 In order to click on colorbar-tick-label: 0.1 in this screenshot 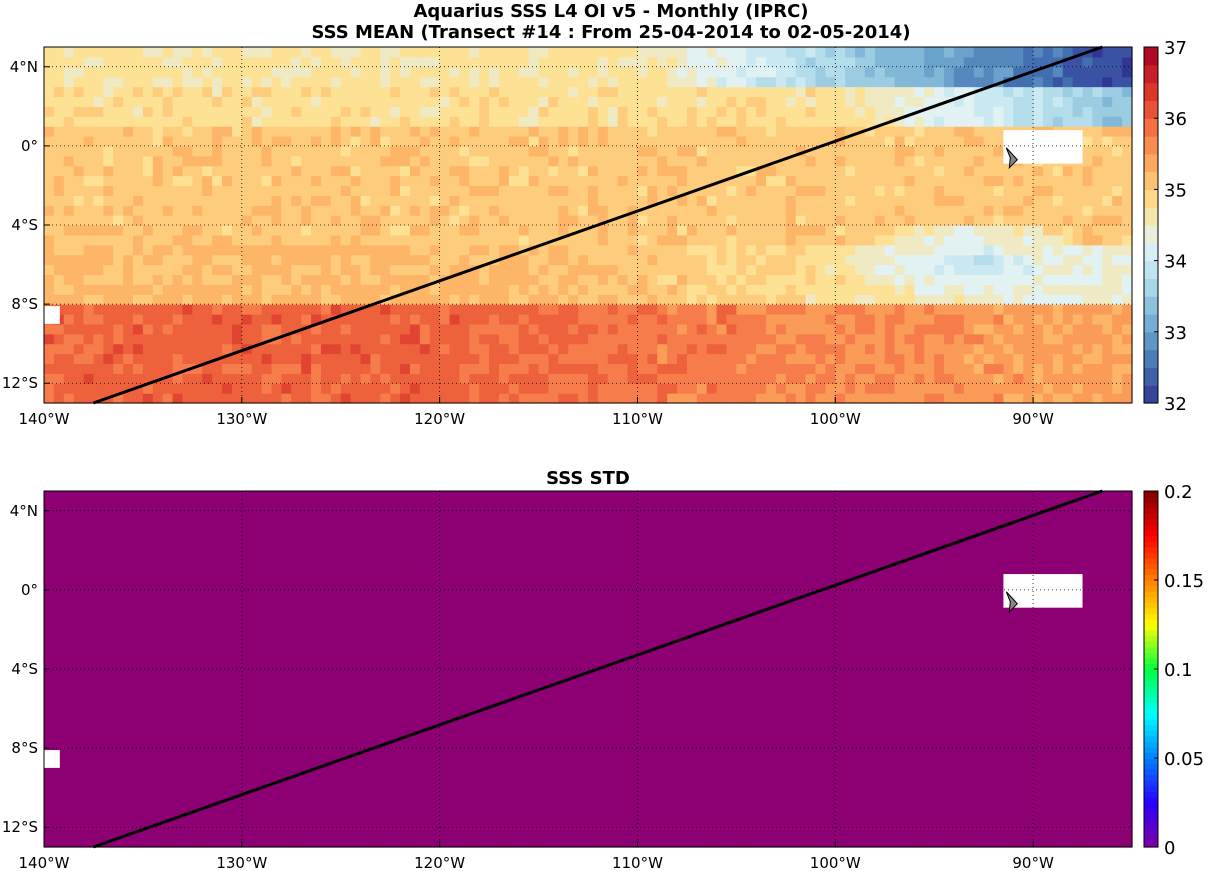, I will do `click(1178, 670)`.